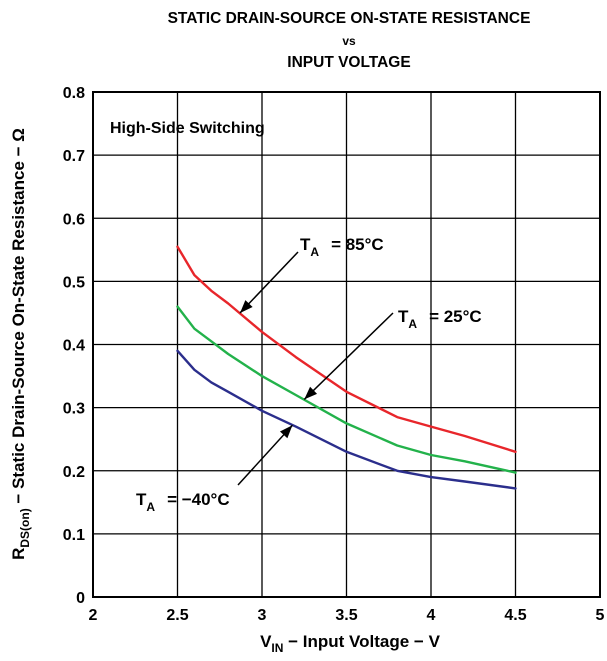 The height and width of the screenshot is (661, 607). I want to click on x-axis-title-symbol: V, so click(266, 641).